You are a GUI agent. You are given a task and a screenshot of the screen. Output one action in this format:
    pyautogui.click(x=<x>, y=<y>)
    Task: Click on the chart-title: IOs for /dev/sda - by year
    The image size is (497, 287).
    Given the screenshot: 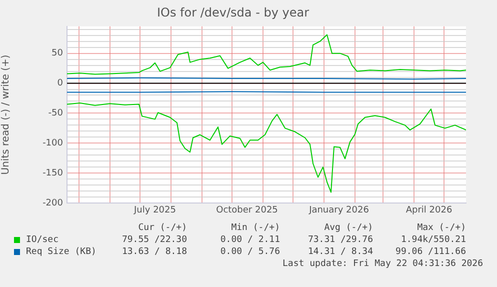 What is the action you would take?
    pyautogui.click(x=233, y=12)
    